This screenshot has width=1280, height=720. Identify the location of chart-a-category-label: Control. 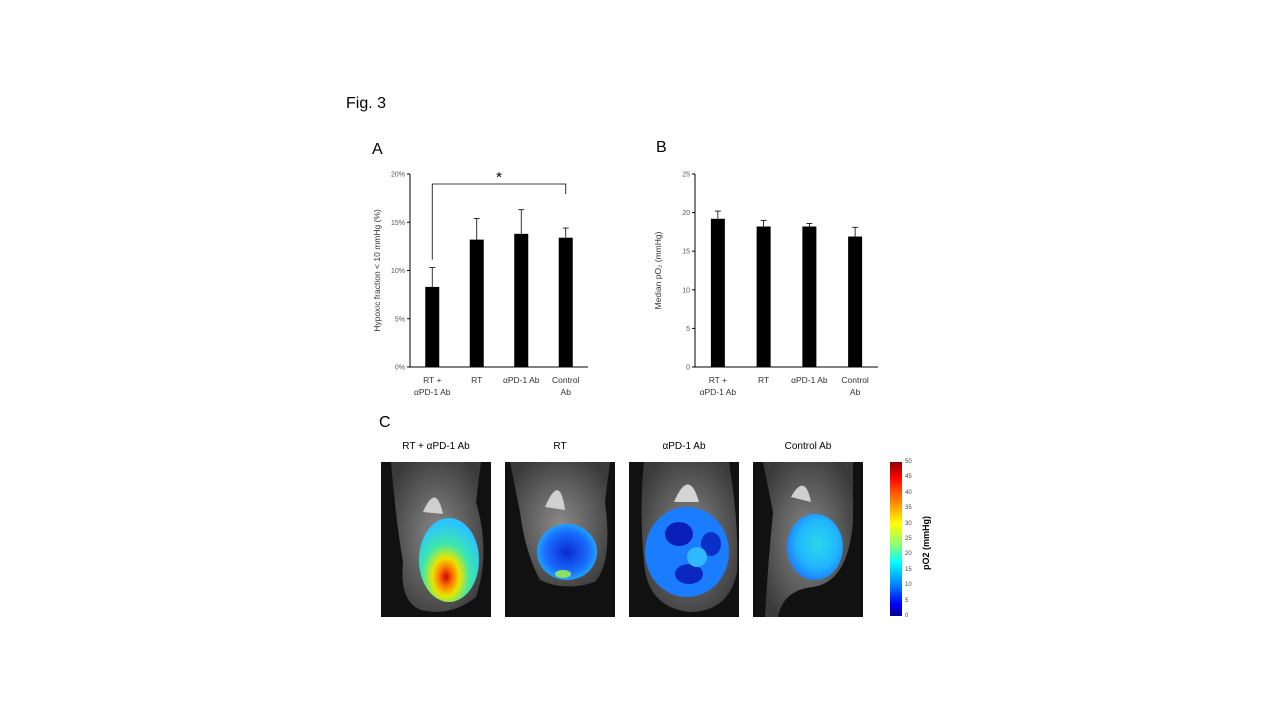
(566, 380).